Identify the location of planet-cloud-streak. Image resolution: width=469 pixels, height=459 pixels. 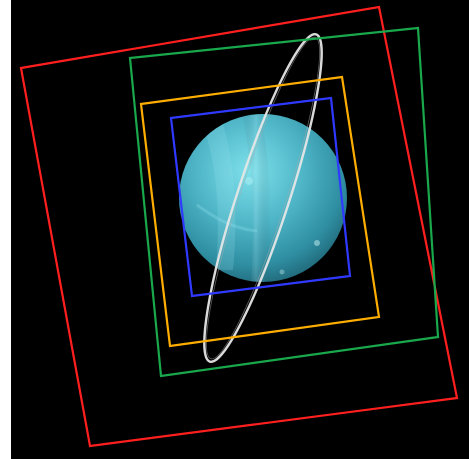
(227, 218).